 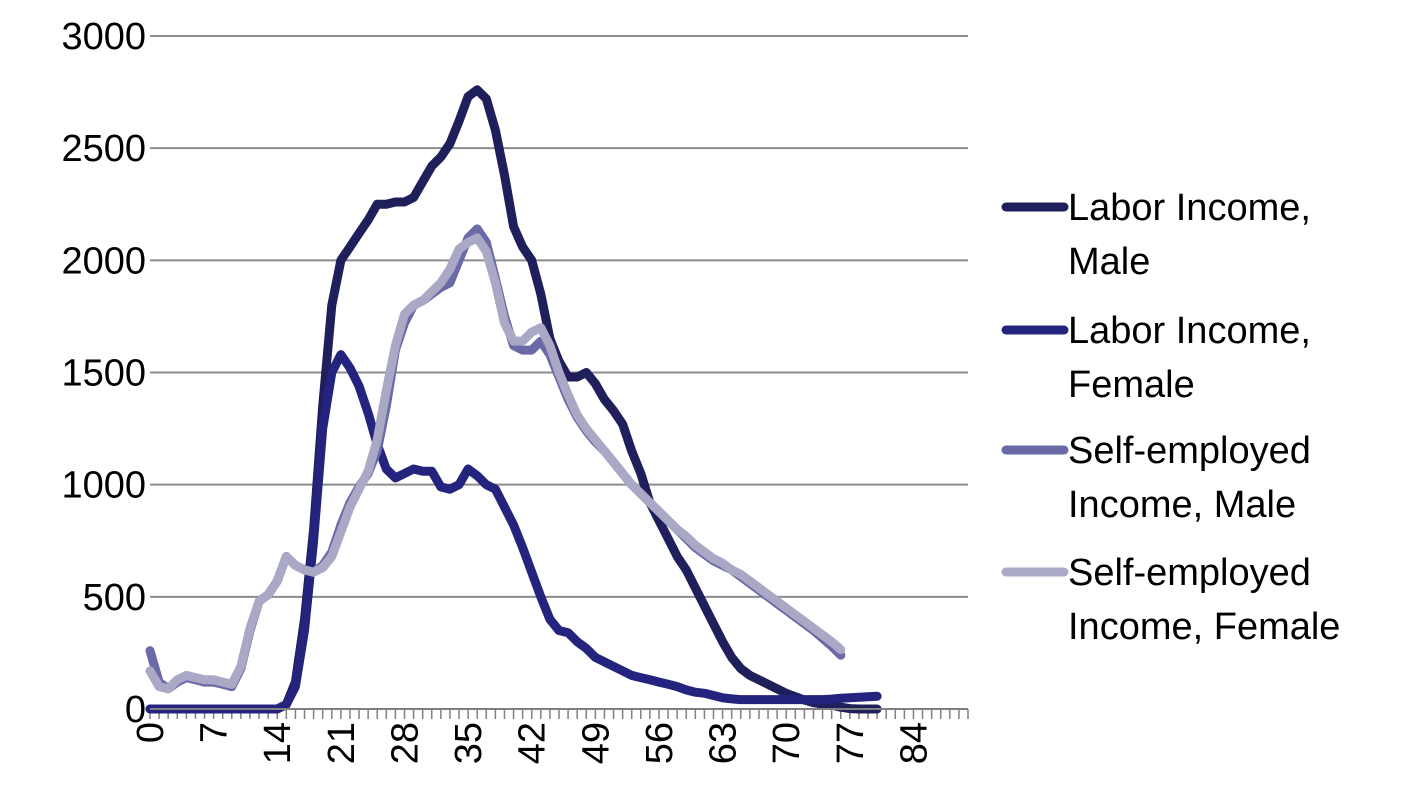 I want to click on x-tick-label: 42, so click(x=533, y=743).